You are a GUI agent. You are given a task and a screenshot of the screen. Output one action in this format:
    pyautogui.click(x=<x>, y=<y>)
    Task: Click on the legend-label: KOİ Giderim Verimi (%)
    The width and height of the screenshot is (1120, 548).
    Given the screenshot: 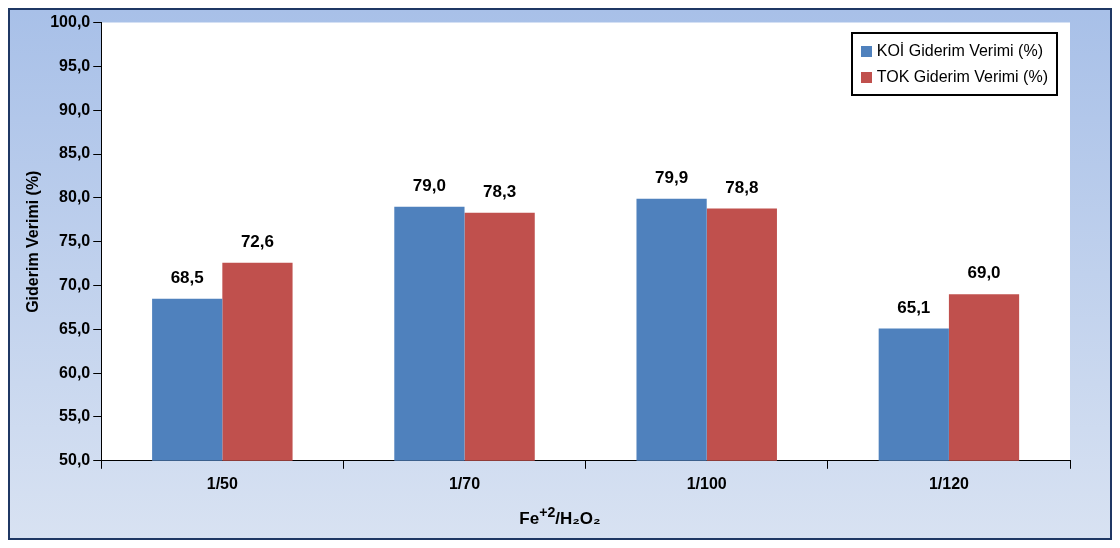 What is the action you would take?
    pyautogui.click(x=959, y=51)
    